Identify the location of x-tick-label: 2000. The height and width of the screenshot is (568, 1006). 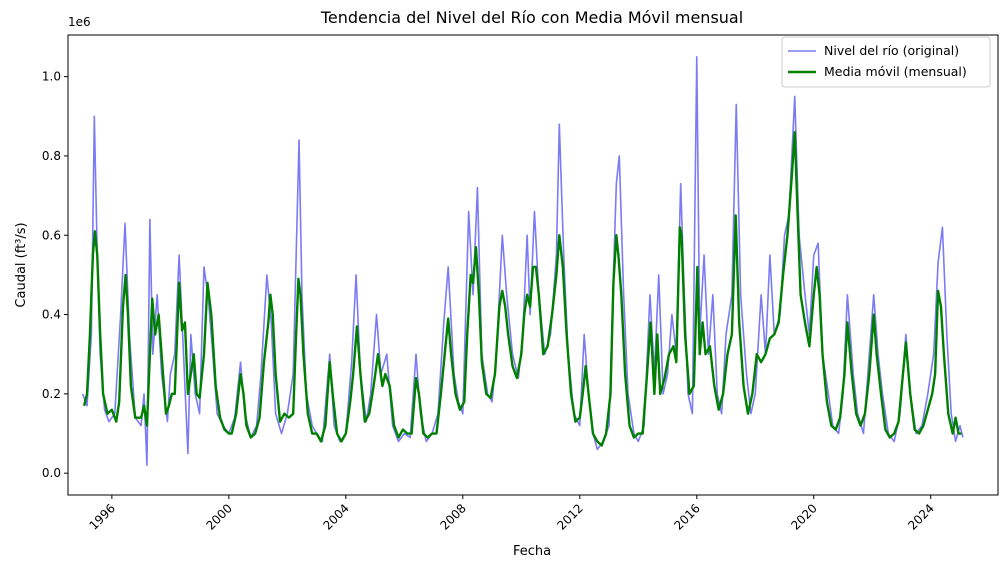
(218, 516).